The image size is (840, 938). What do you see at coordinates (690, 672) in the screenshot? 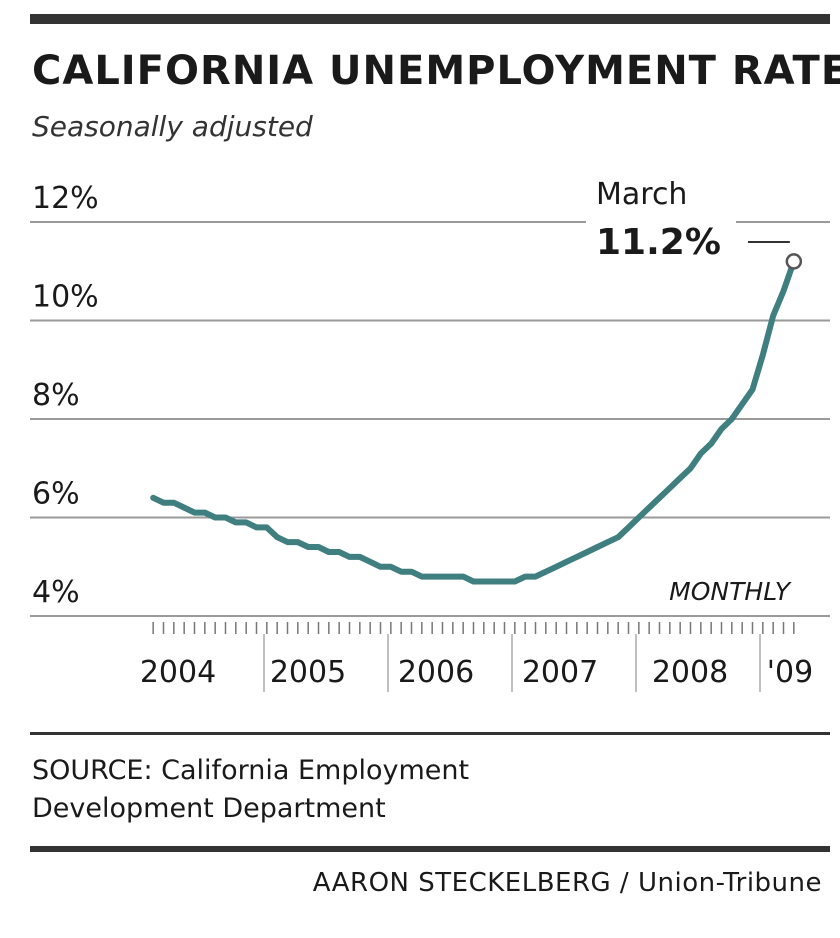
I see `x-tick-label-4: 2008` at bounding box center [690, 672].